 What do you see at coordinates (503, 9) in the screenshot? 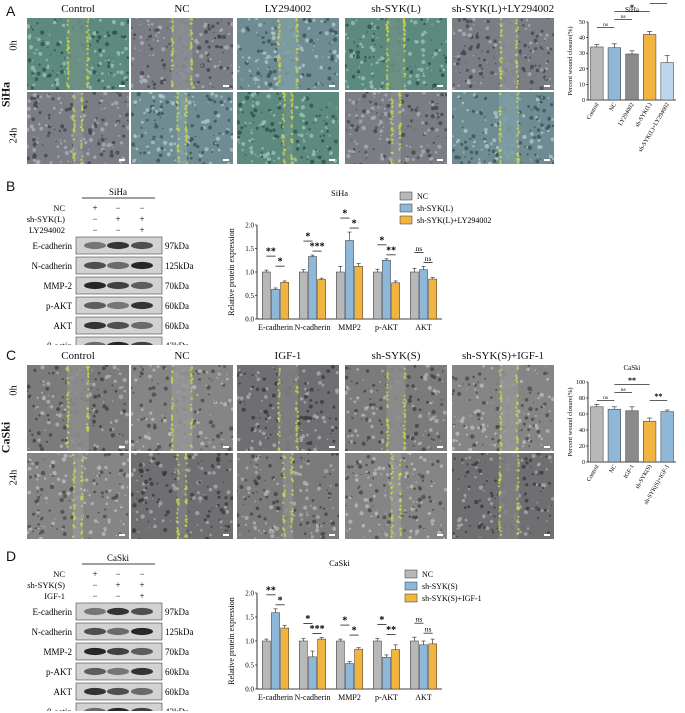
I see `column-label: sh-SYK(L)+LY294002` at bounding box center [503, 9].